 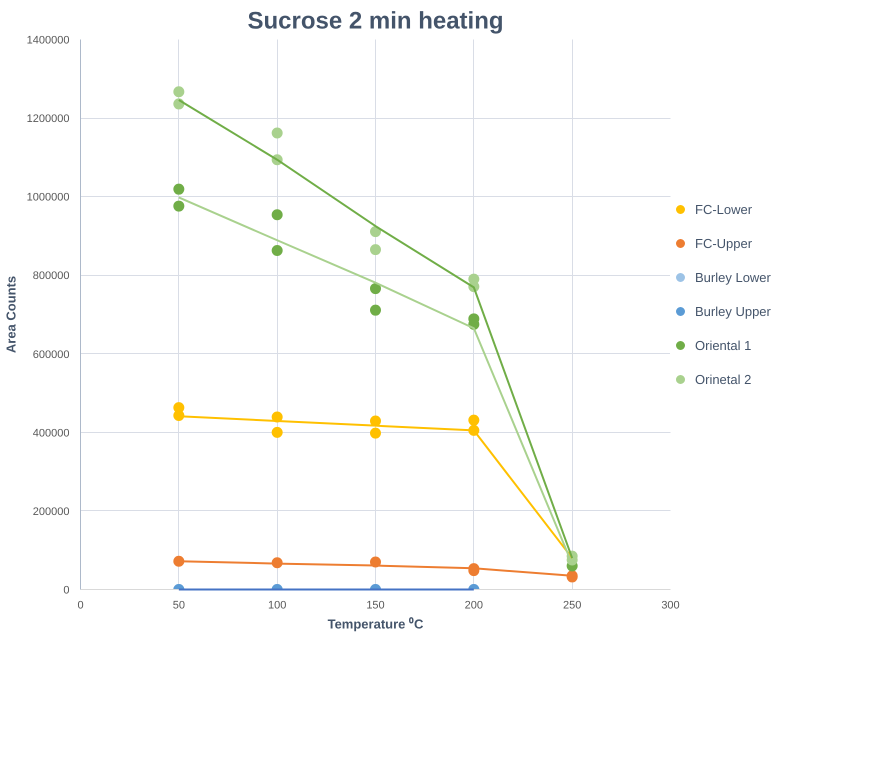 What do you see at coordinates (48, 40) in the screenshot?
I see `y-tick-label: 1400000` at bounding box center [48, 40].